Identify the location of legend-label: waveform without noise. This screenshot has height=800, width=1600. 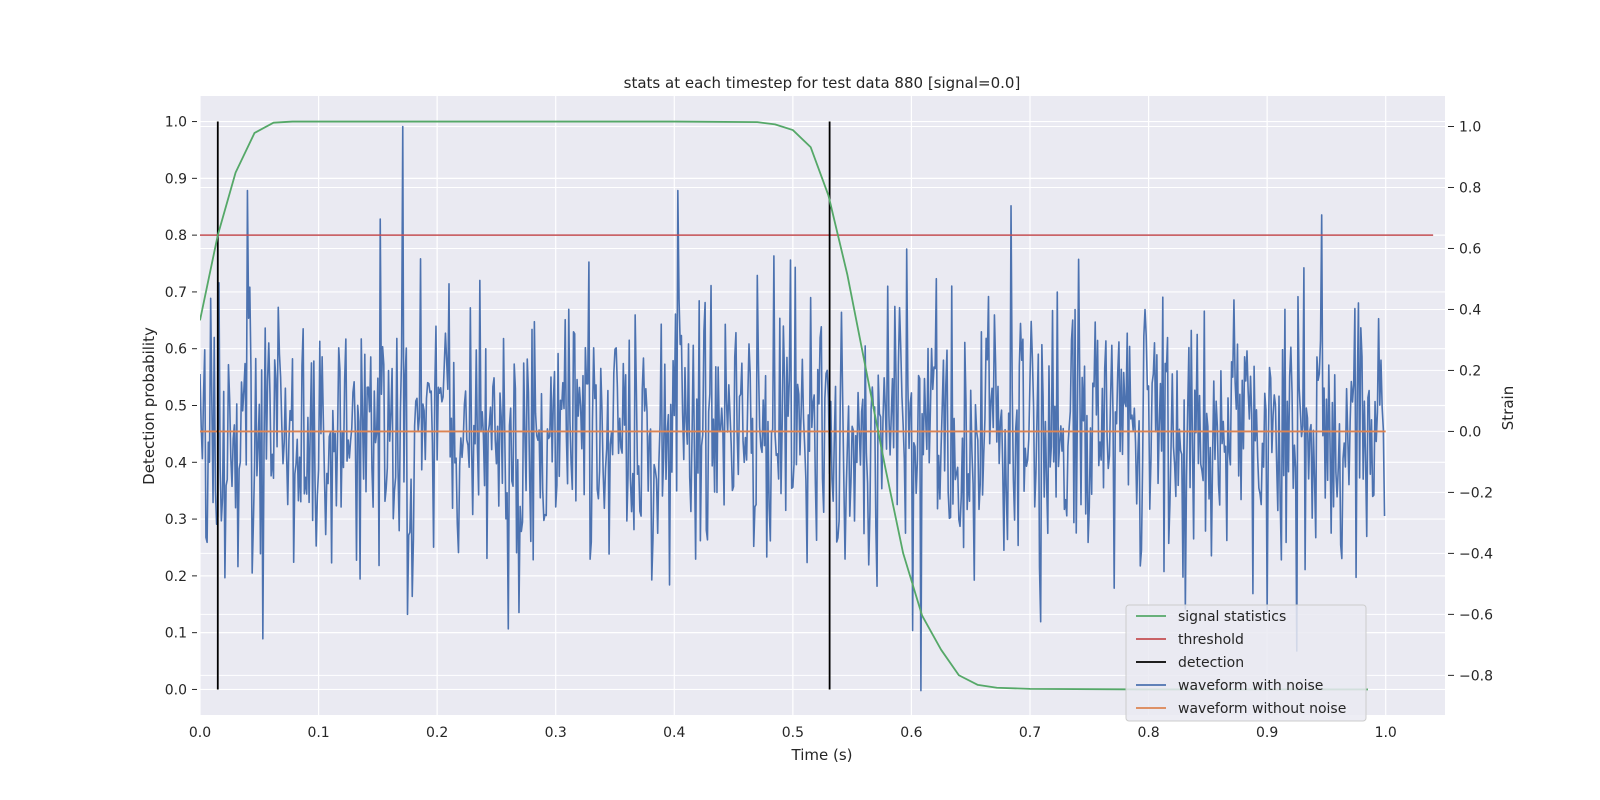
(1262, 709).